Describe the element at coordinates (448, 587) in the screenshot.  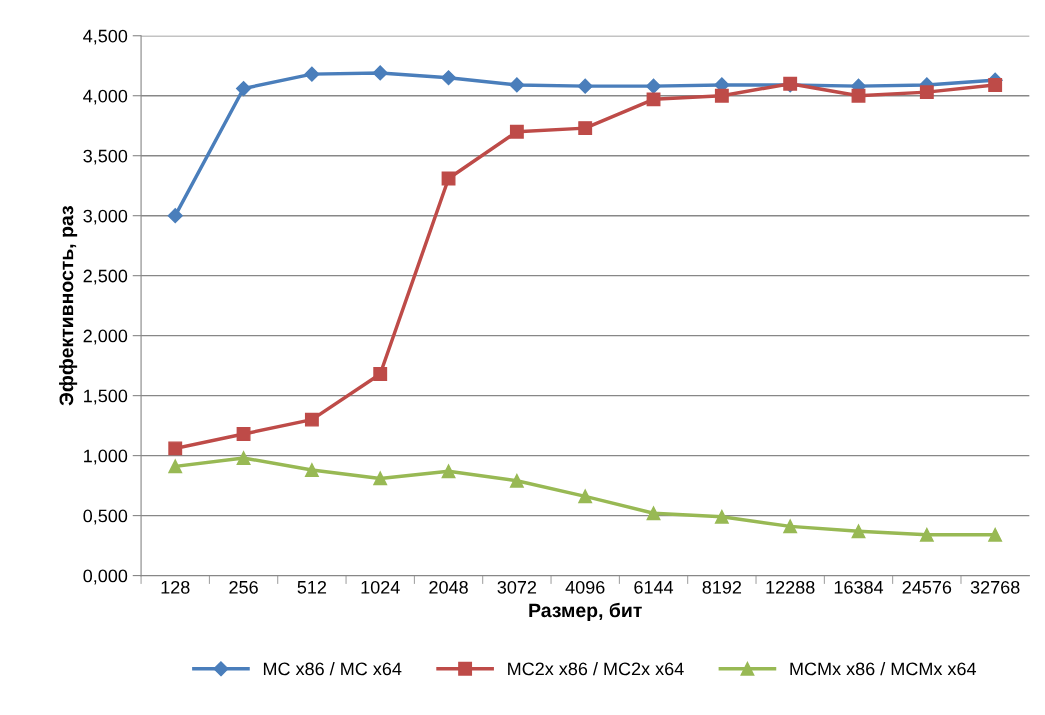
I see `x-tick-label: 2048` at that location.